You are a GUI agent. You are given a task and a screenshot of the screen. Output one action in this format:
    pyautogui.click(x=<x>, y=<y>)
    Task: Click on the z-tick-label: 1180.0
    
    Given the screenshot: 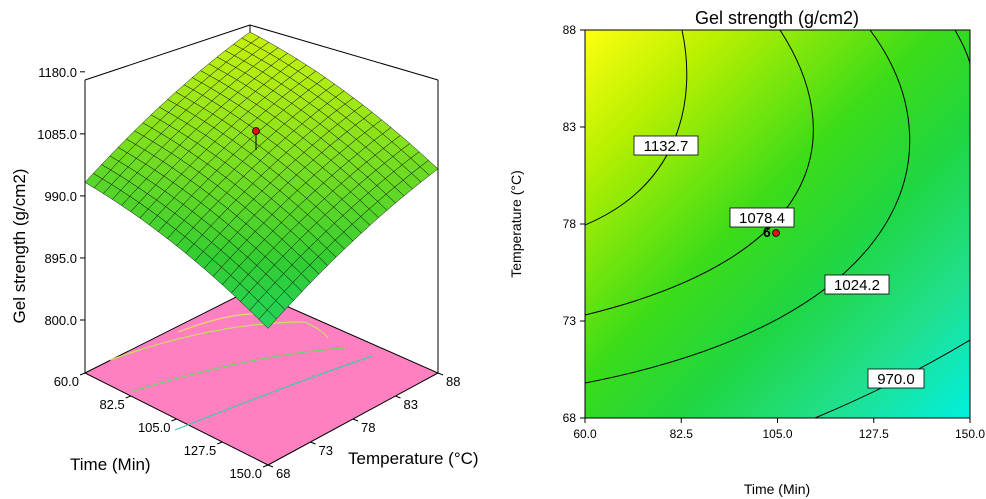 What is the action you would take?
    pyautogui.click(x=57, y=72)
    